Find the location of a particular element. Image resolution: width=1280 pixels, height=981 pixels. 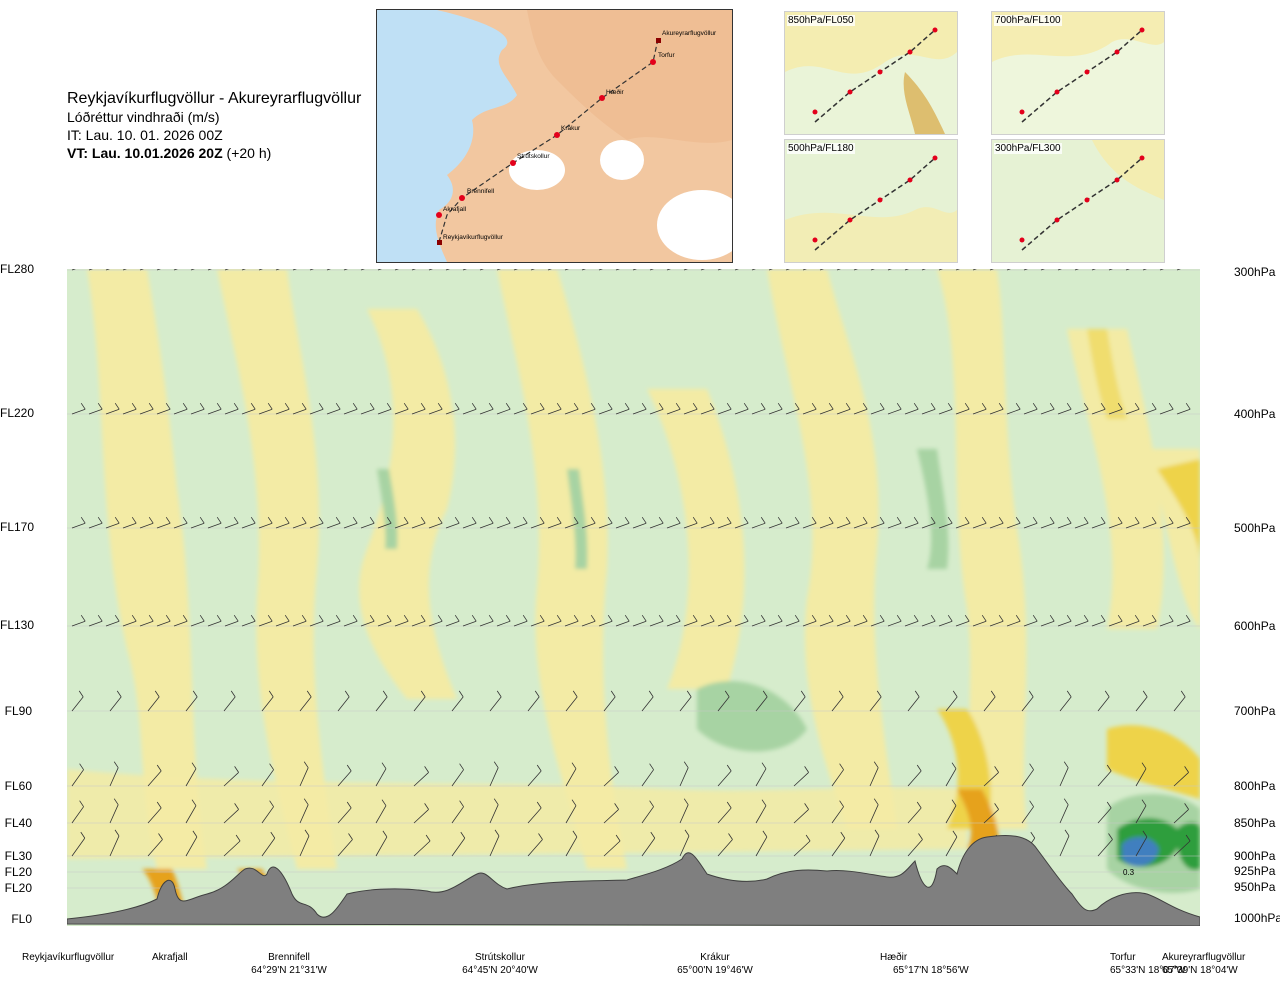

thumbnail-850hpa: 850hPa/FL050 is located at coordinates (871, 73).